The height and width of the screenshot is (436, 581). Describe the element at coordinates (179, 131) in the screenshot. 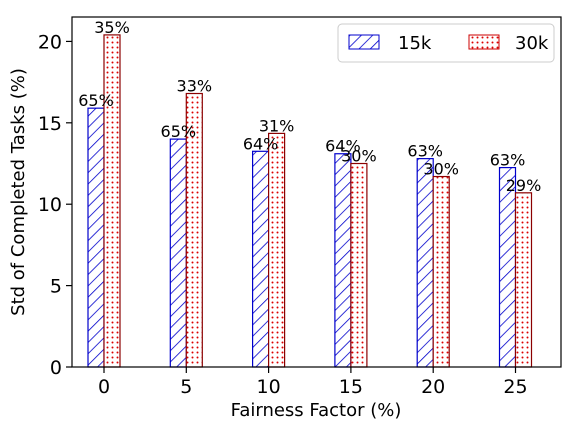

I see `data-label-15k-5: 65%` at that location.